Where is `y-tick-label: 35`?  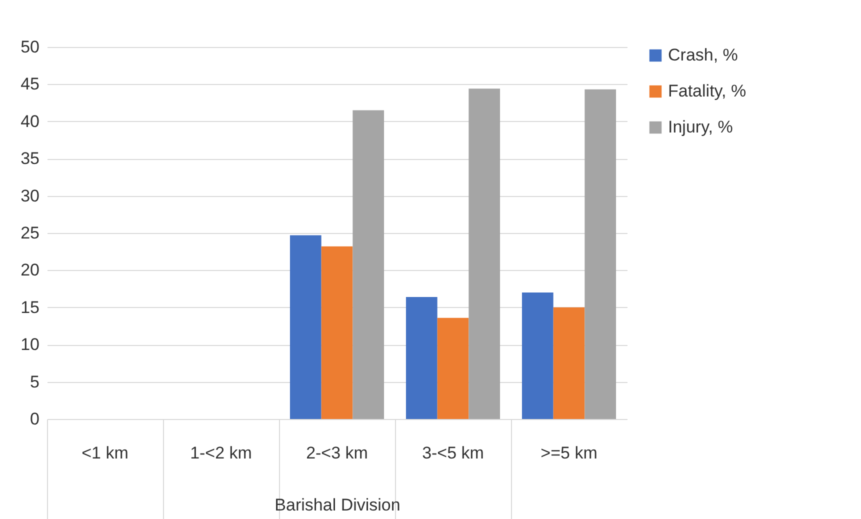 y-tick-label: 35 is located at coordinates (30, 158).